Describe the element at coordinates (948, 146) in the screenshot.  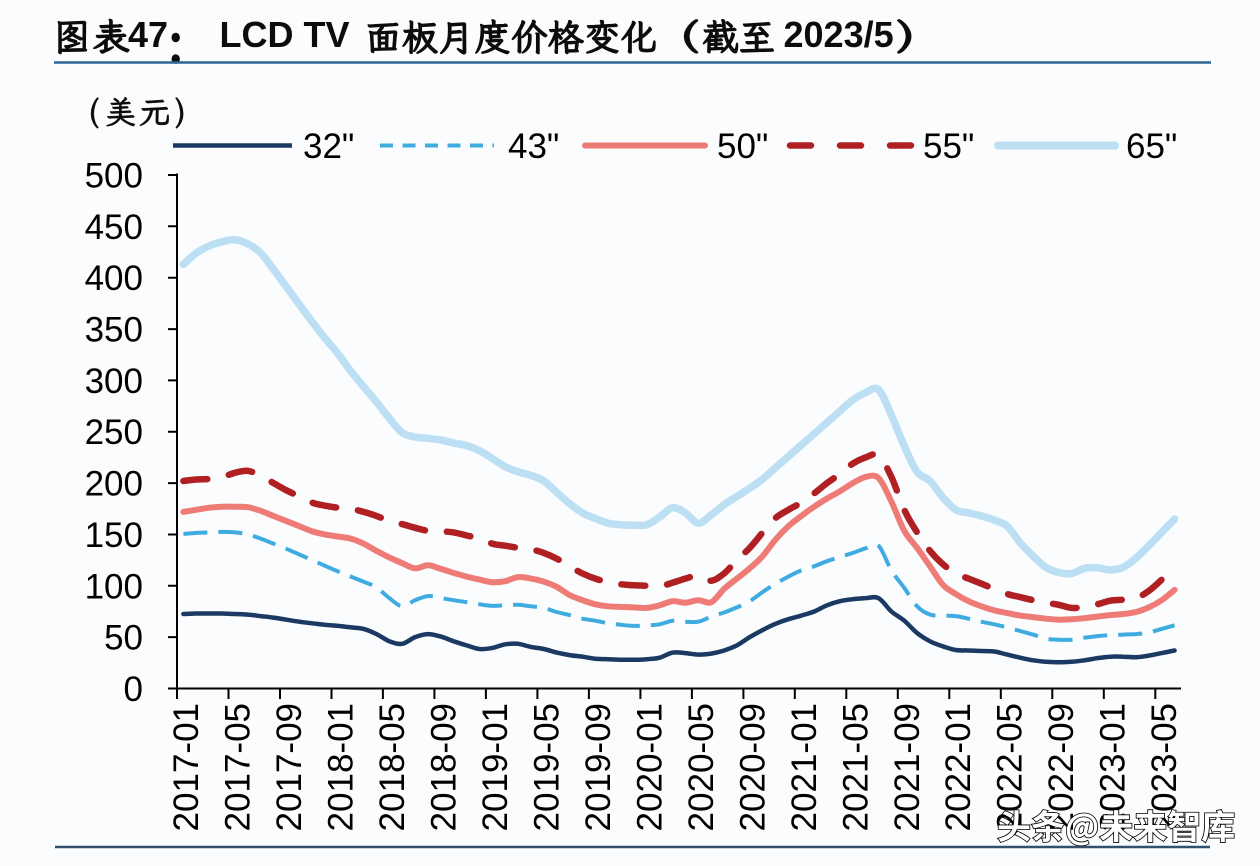
I see `svg-text: 55"` at that location.